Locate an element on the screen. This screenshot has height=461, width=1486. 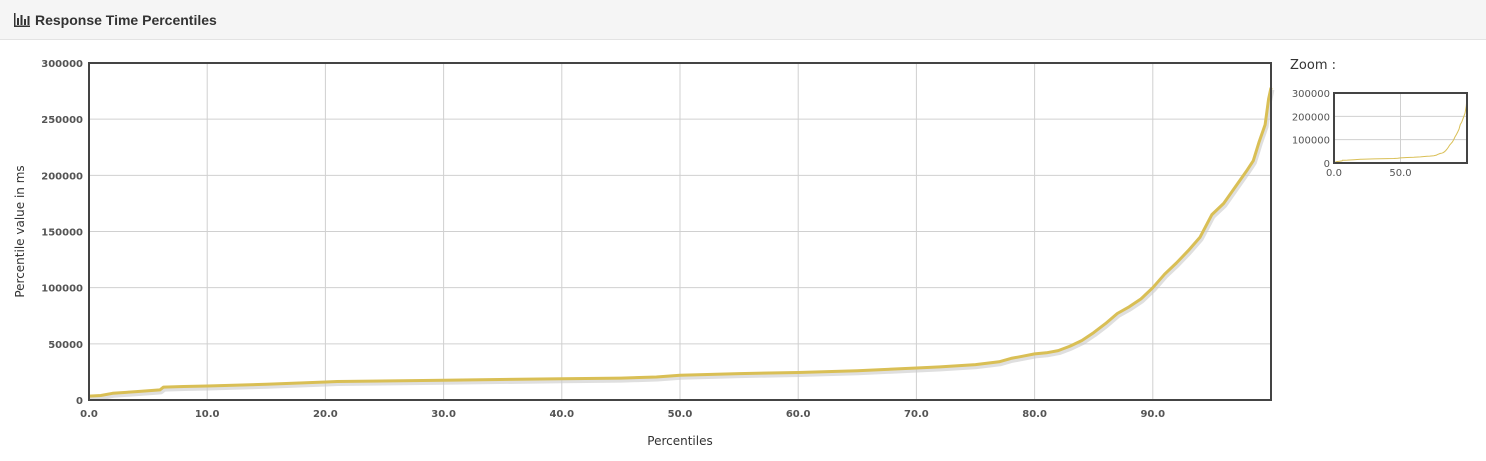
y-axis-title: Percentile value in ms is located at coordinates (20, 231).